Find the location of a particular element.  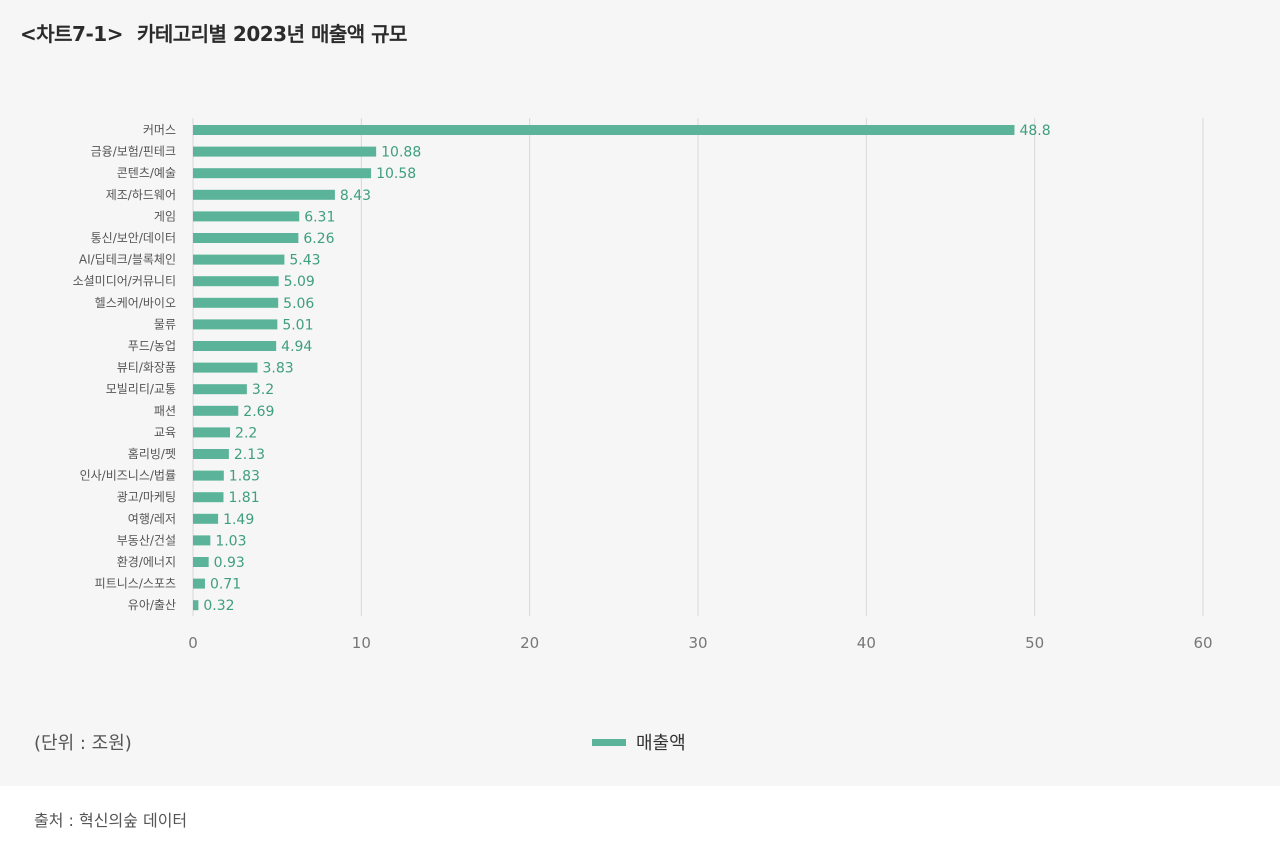

data-label: 5.06 is located at coordinates (298, 304).